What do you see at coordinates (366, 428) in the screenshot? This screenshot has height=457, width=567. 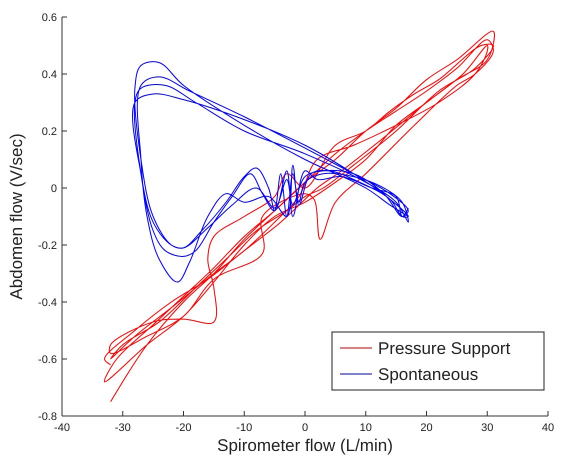 I see `x-tick-label: 10` at bounding box center [366, 428].